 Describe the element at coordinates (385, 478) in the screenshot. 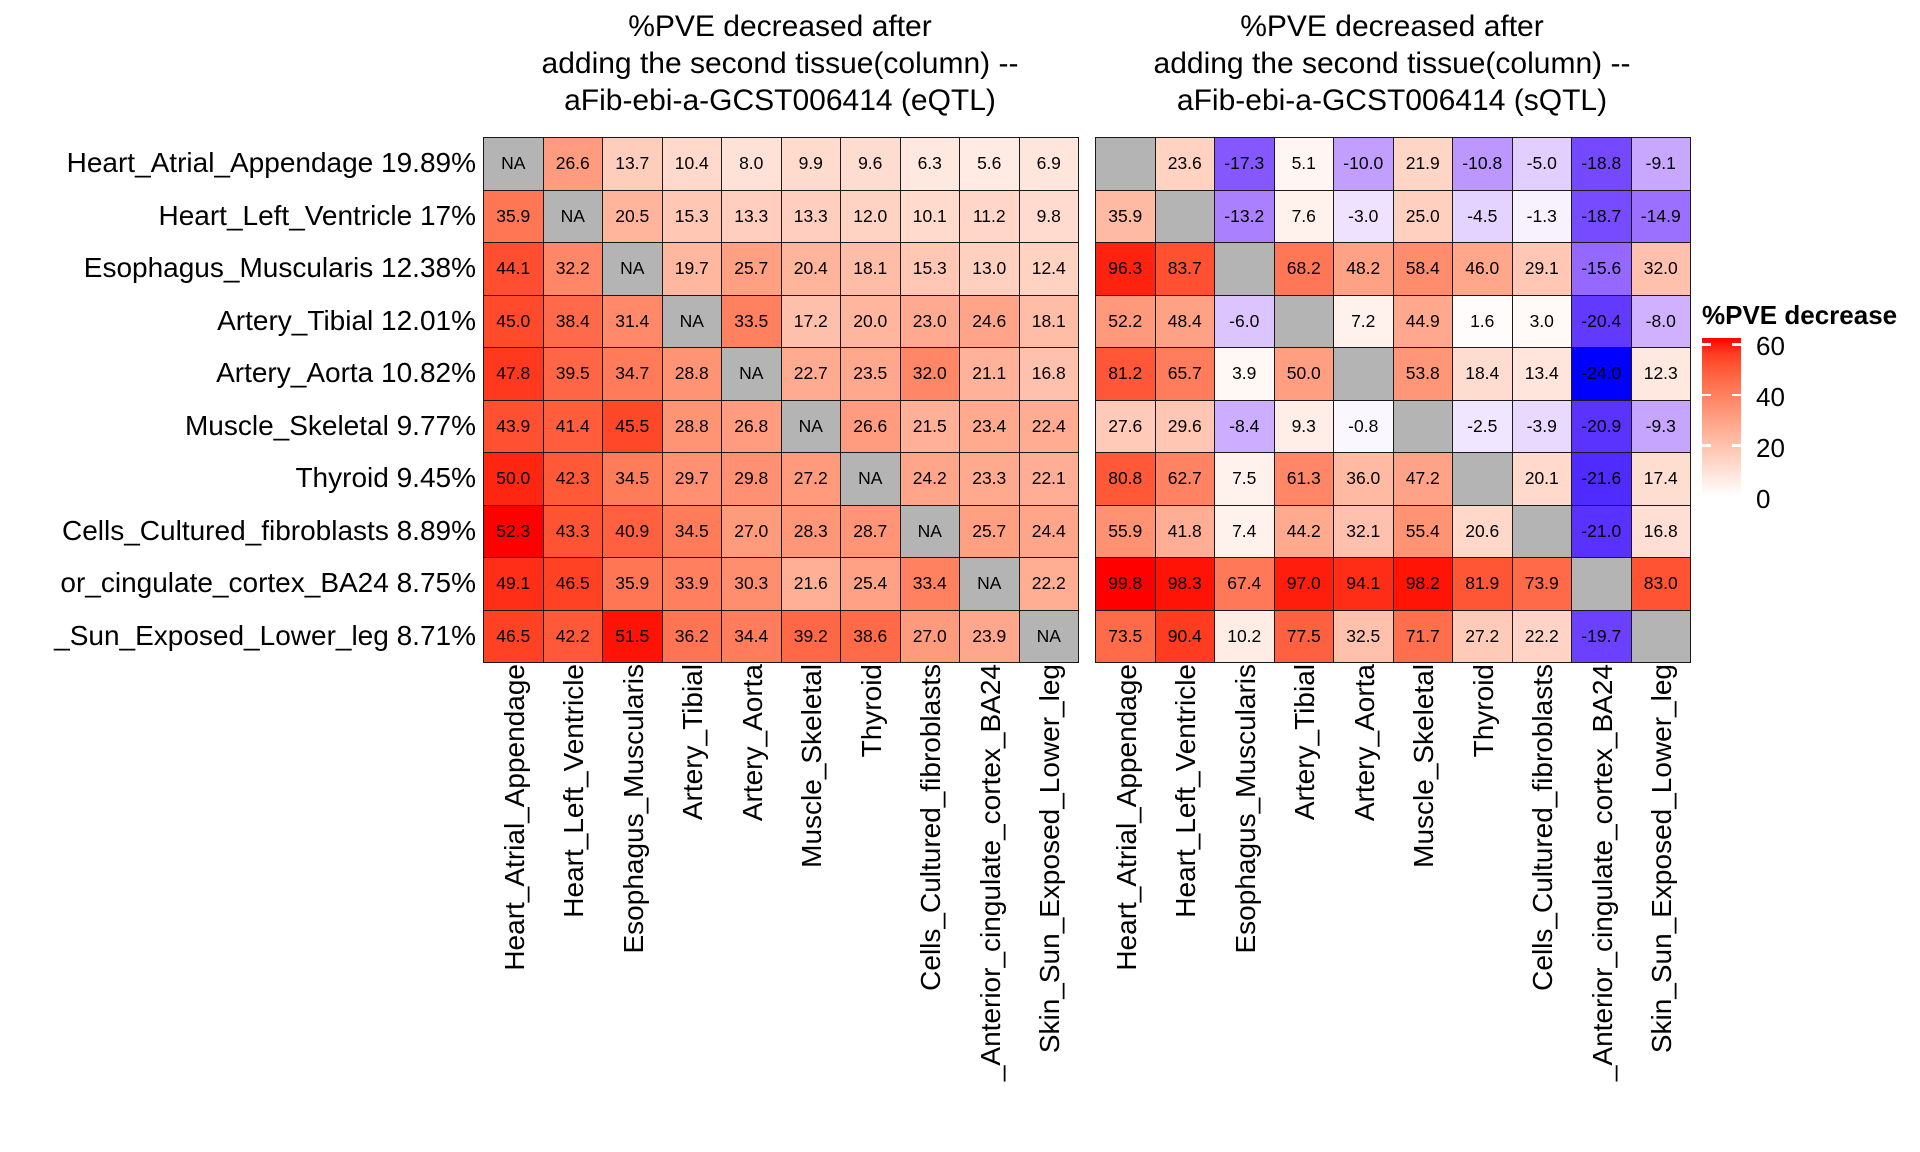

I see `row-label: Thyroid 9.45%` at that location.